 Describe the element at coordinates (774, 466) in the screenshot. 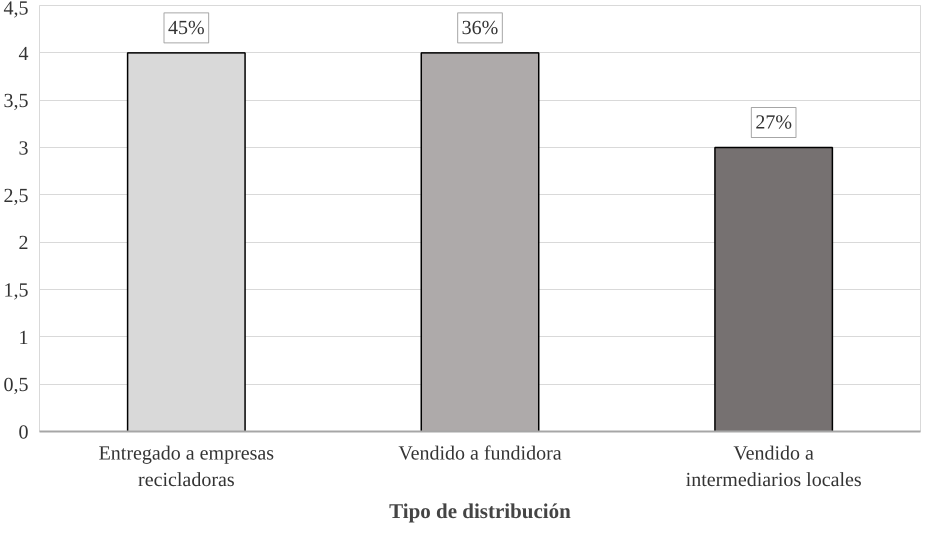

I see `x-tick-label: Vendido a intermediarios locales` at that location.